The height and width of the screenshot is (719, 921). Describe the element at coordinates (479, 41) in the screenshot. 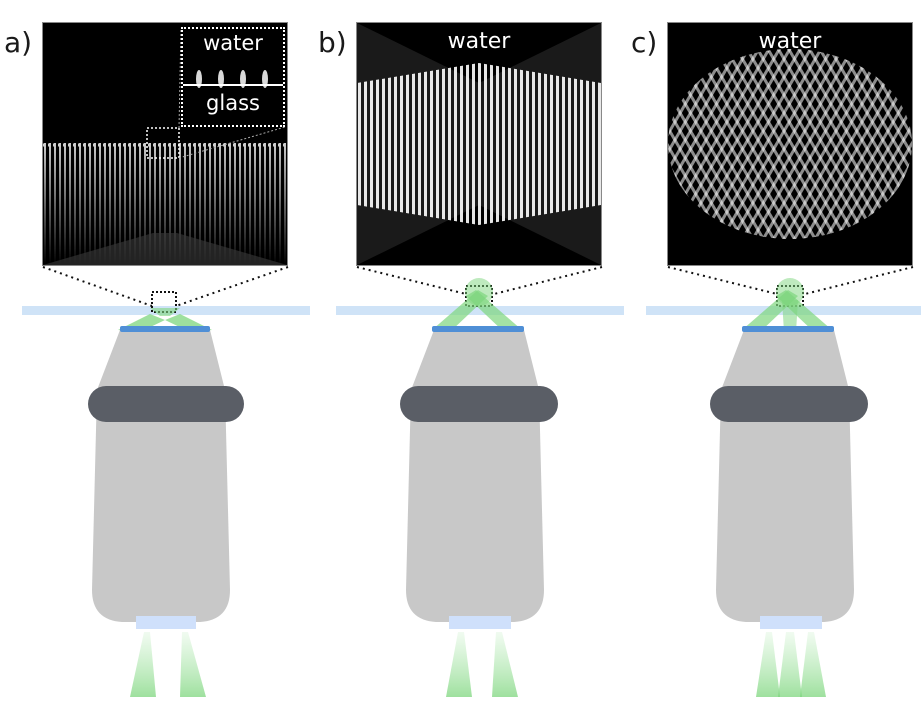

I see `water-label-b: water` at that location.